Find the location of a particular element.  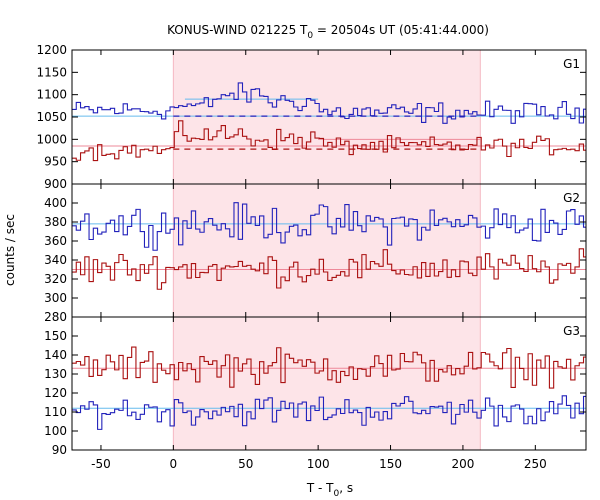

panel-label: G2 is located at coordinates (571, 198).